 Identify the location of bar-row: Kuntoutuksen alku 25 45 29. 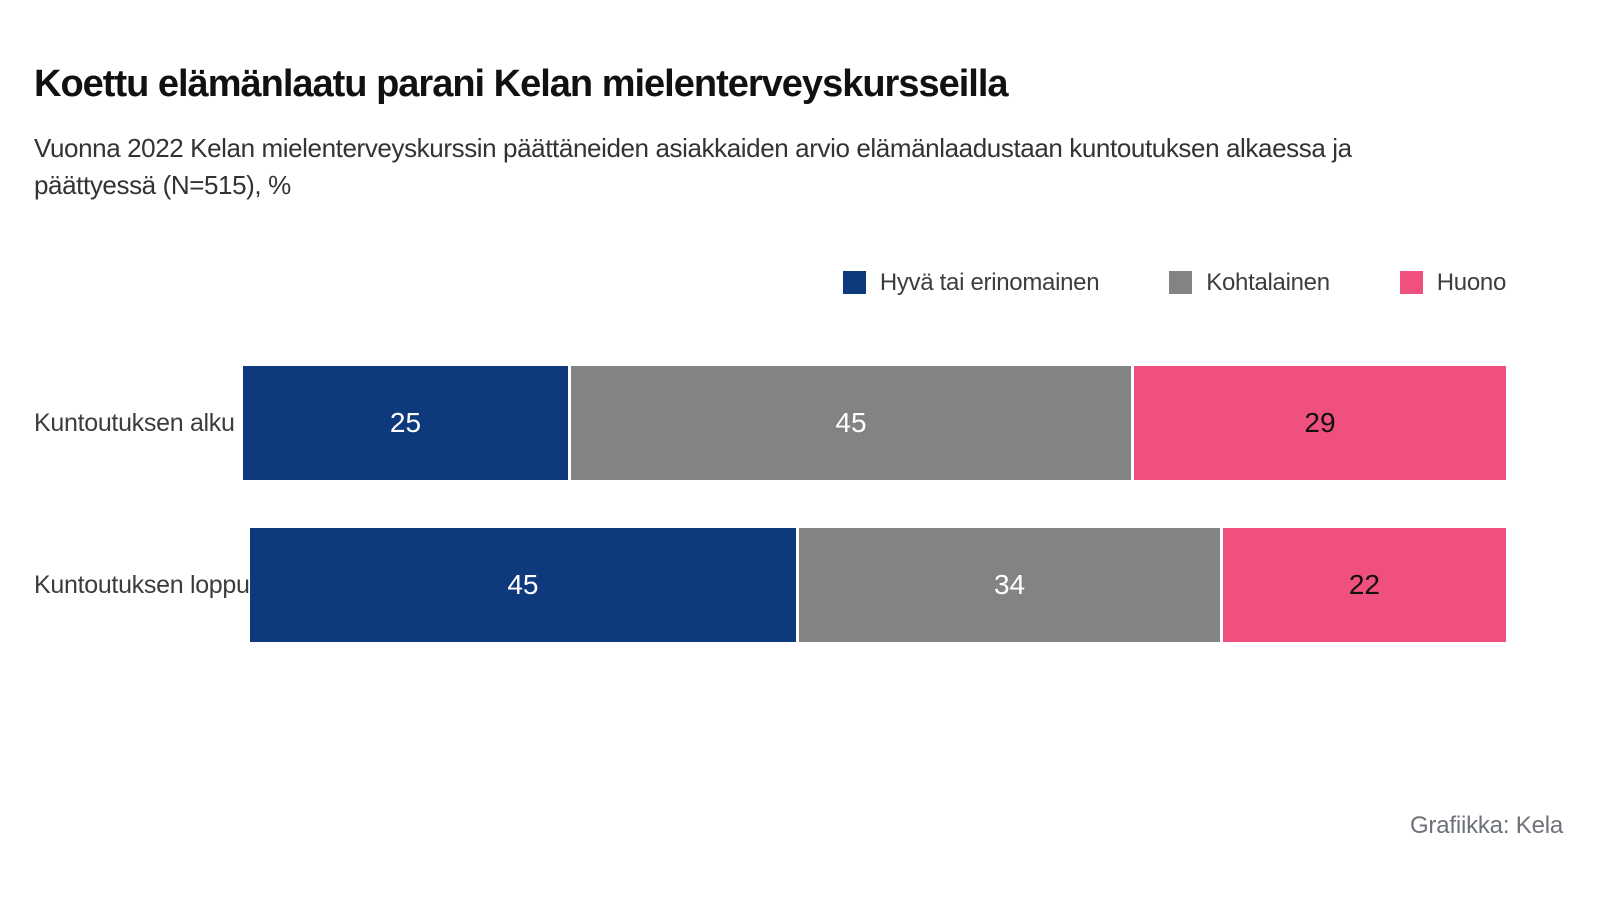
(753, 423).